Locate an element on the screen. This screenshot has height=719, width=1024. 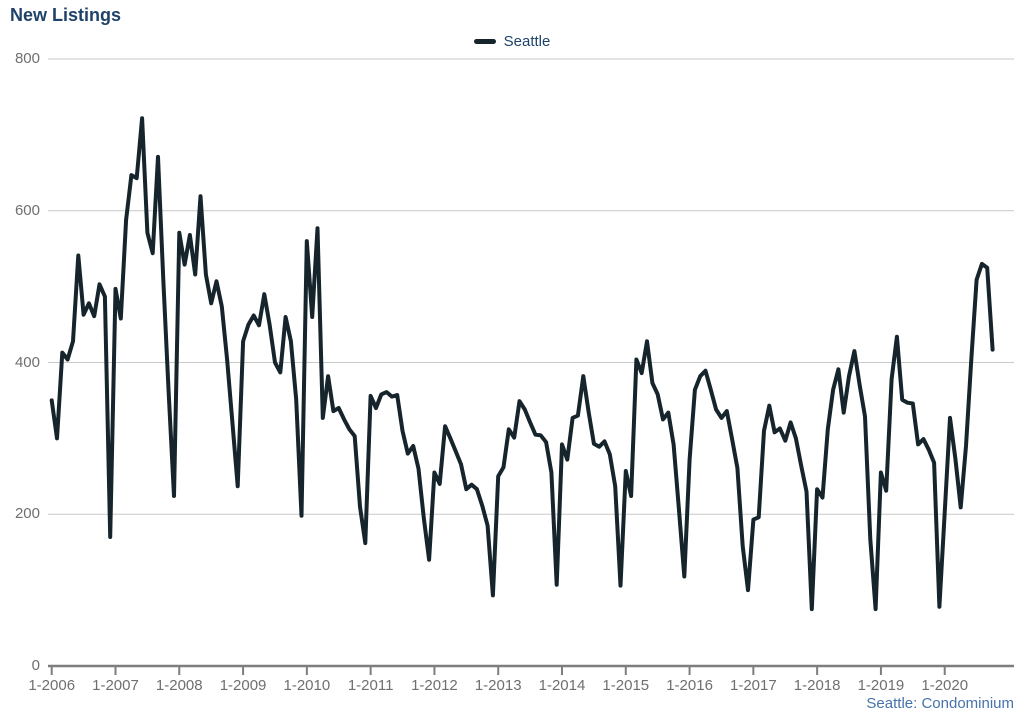
legend-item-seattle: Seattle is located at coordinates (527, 41).